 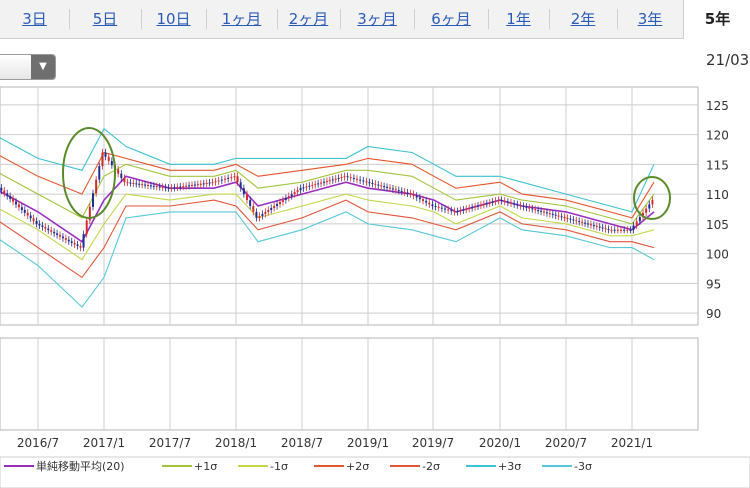 What do you see at coordinates (377, 19) in the screenshot?
I see `tab-6: 3ヶ月` at bounding box center [377, 19].